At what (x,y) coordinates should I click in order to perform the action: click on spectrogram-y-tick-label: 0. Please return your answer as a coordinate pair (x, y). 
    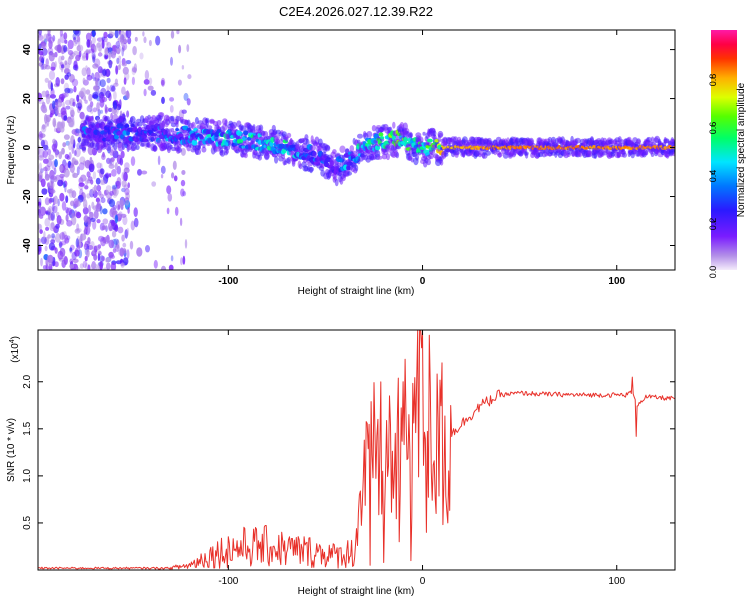
    Looking at the image, I should click on (27, 147).